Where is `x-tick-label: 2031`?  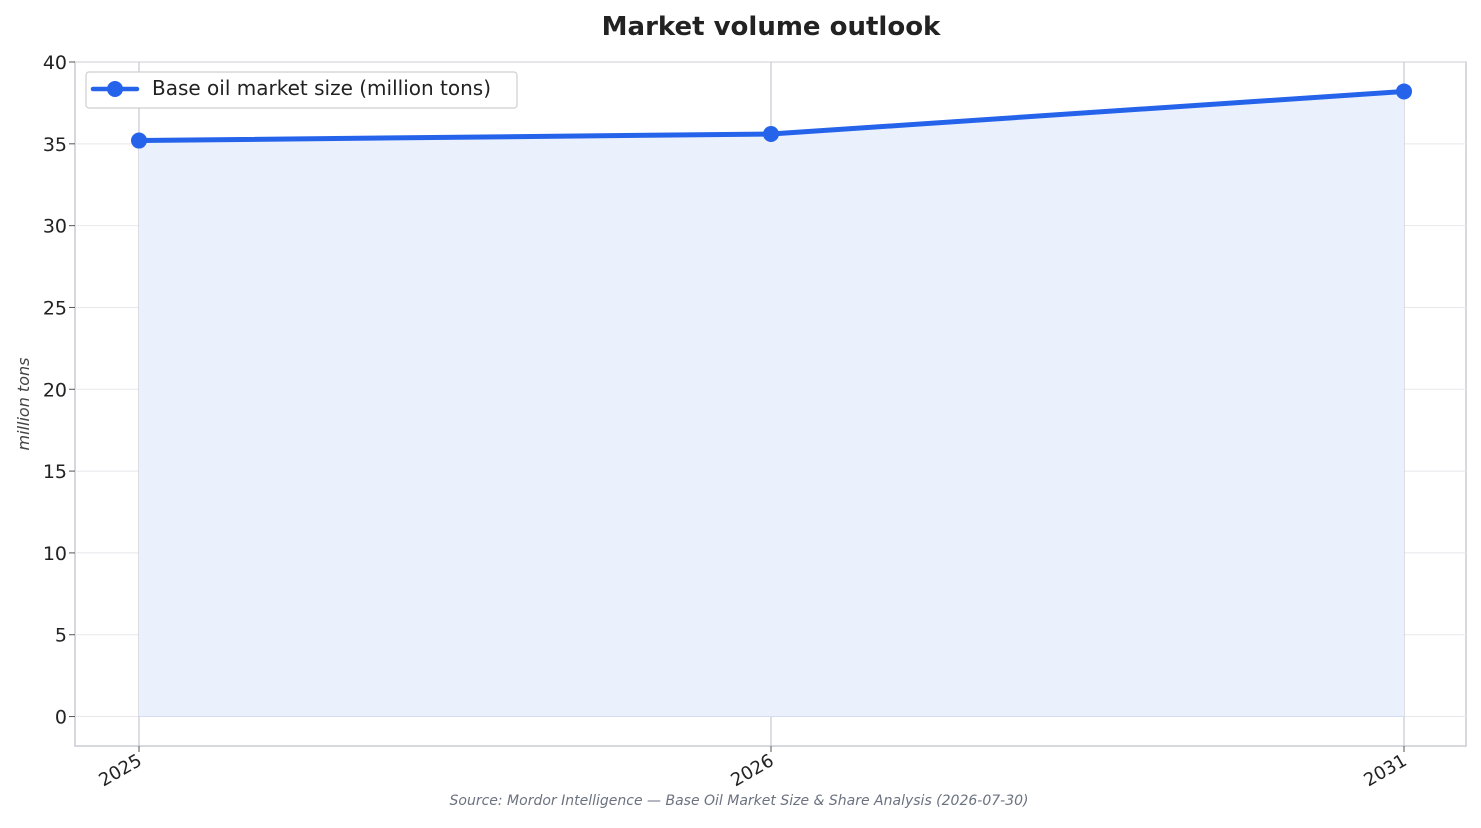 x-tick-label: 2031 is located at coordinates (1385, 770).